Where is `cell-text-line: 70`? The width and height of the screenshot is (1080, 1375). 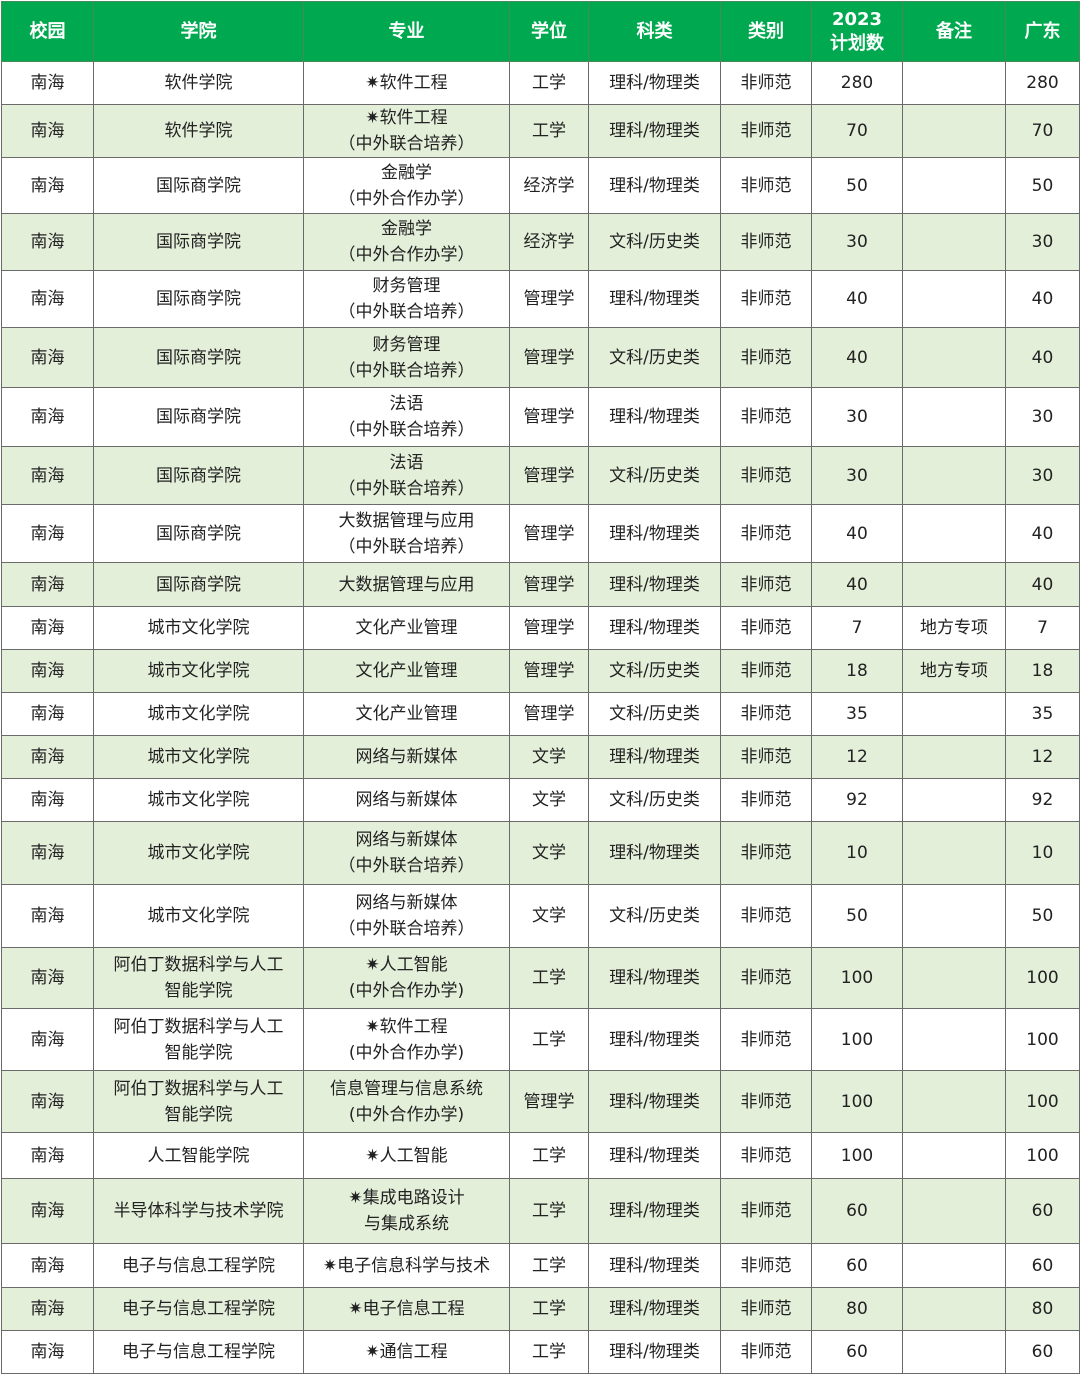 cell-text-line: 70 is located at coordinates (1042, 131).